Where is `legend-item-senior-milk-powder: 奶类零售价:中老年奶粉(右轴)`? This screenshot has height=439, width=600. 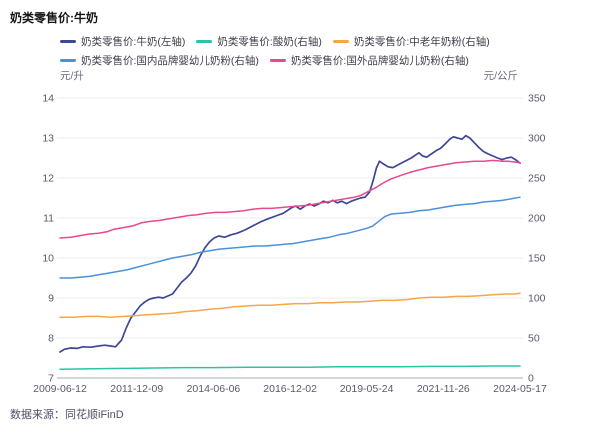
legend-item-senior-milk-powder: 奶类零售价:中老年奶粉(右轴) is located at coordinates (411, 41).